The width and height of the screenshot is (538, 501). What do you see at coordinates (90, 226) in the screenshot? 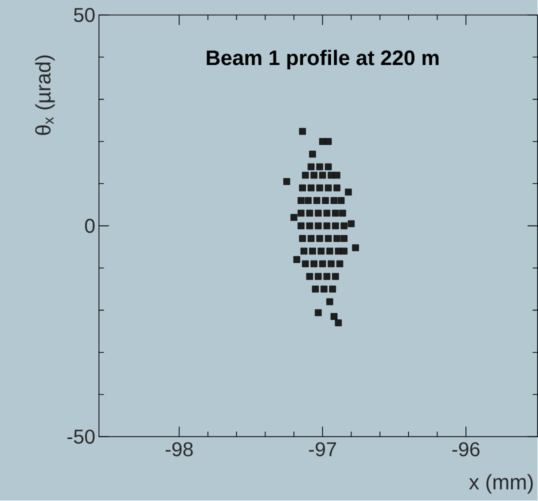
I see `y-tick-label: 0` at bounding box center [90, 226].